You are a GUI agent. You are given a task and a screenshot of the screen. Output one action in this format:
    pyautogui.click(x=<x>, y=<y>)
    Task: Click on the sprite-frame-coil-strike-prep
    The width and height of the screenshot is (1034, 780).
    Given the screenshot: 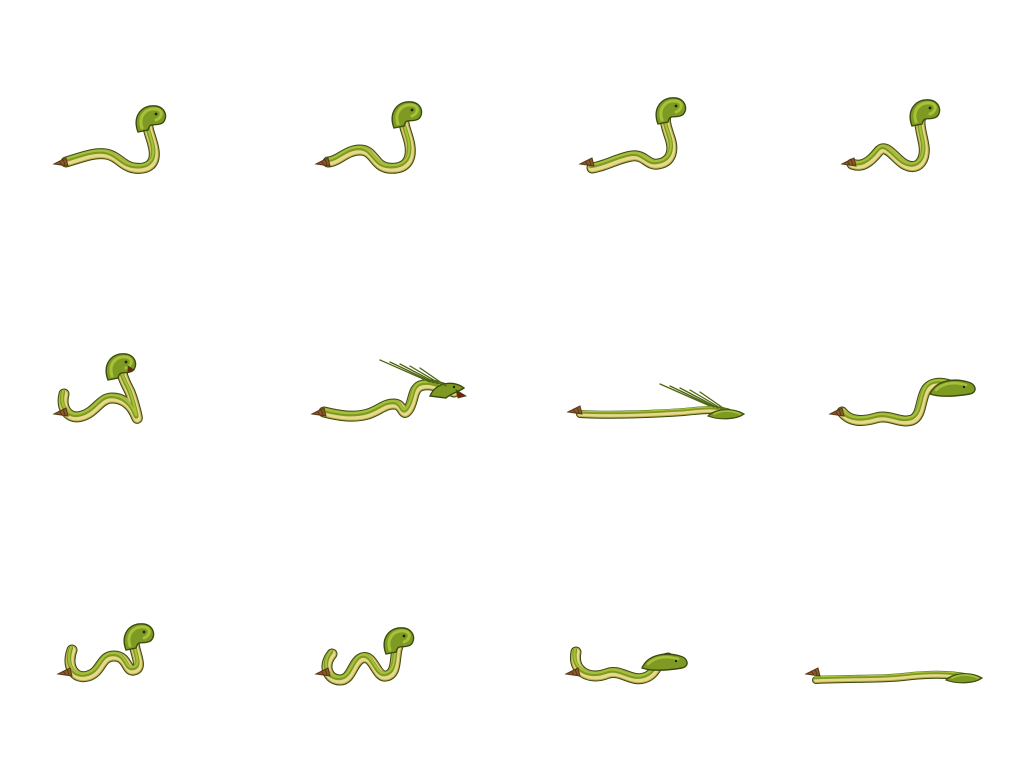 What is the action you would take?
    pyautogui.click(x=97, y=388)
    